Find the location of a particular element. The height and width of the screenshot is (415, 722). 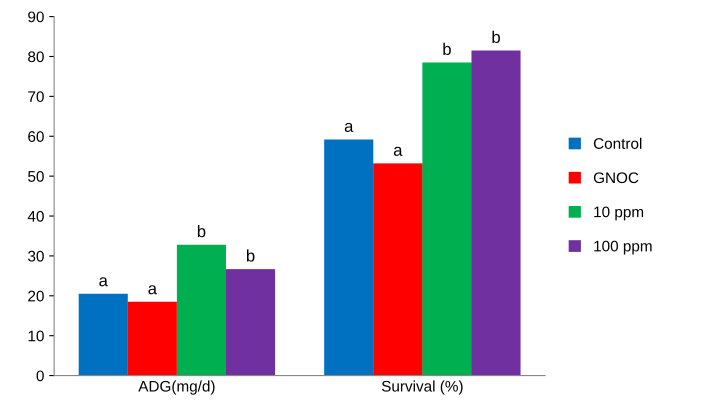

y-tick-label: 10 is located at coordinates (36, 336).